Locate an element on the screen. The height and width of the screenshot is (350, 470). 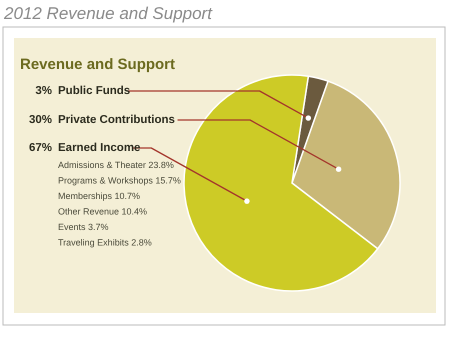
slice-label: Earned Income is located at coordinates (99, 148).